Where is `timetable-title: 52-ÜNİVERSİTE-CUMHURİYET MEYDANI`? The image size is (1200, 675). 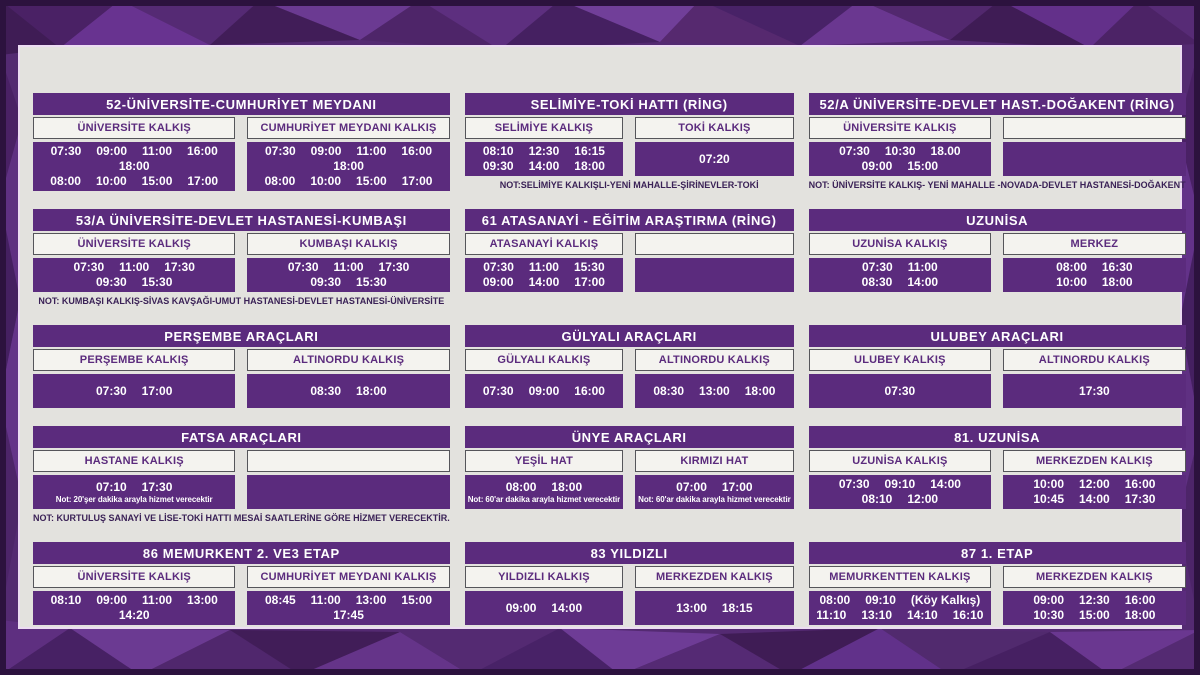 timetable-title: 52-ÜNİVERSİTE-CUMHURİYET MEYDANI is located at coordinates (241, 104).